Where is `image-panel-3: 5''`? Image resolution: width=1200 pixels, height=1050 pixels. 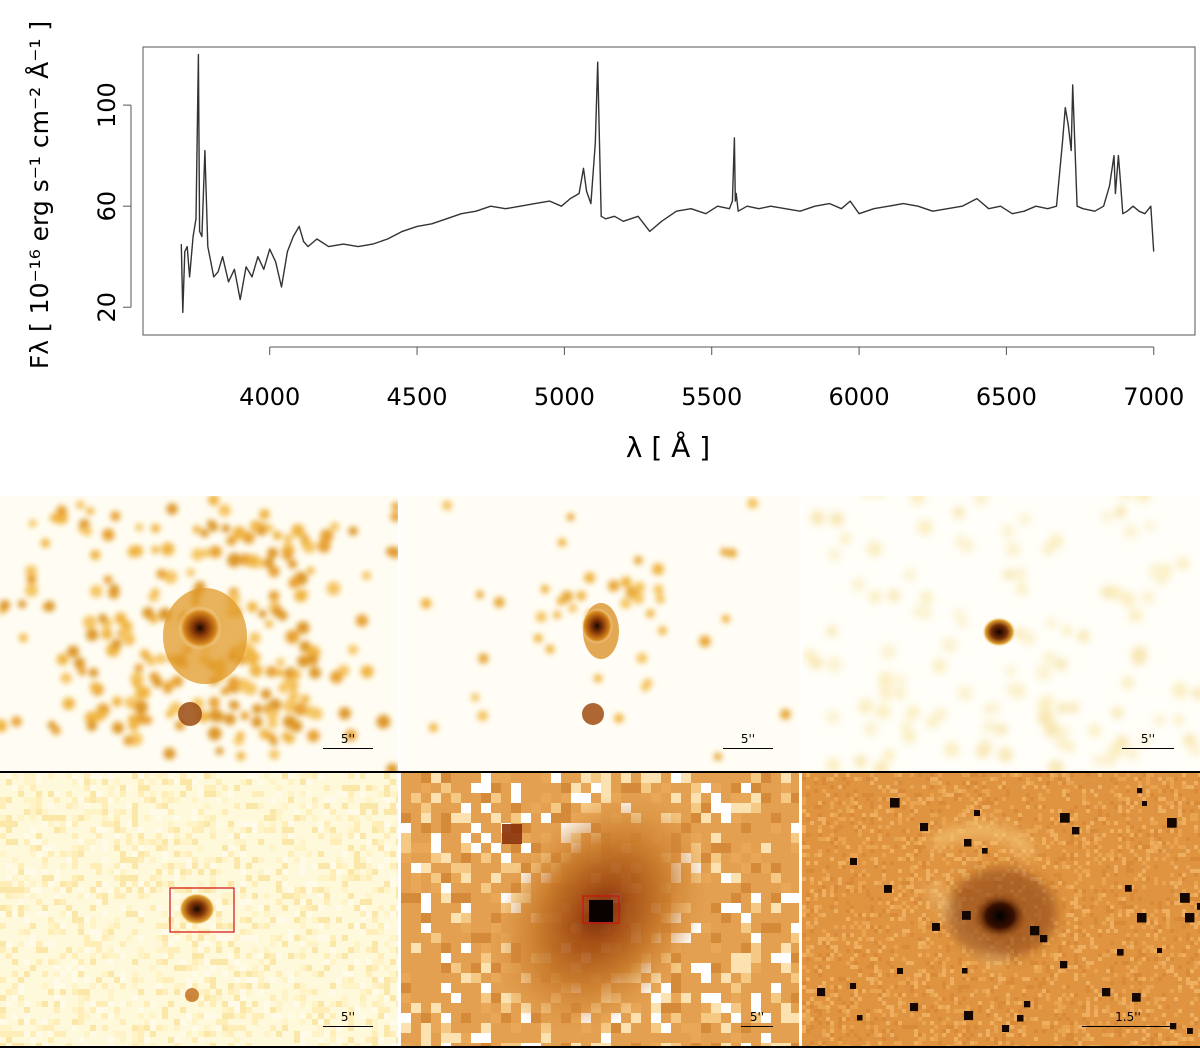
image-panel-3: 5'' is located at coordinates (1001, 633).